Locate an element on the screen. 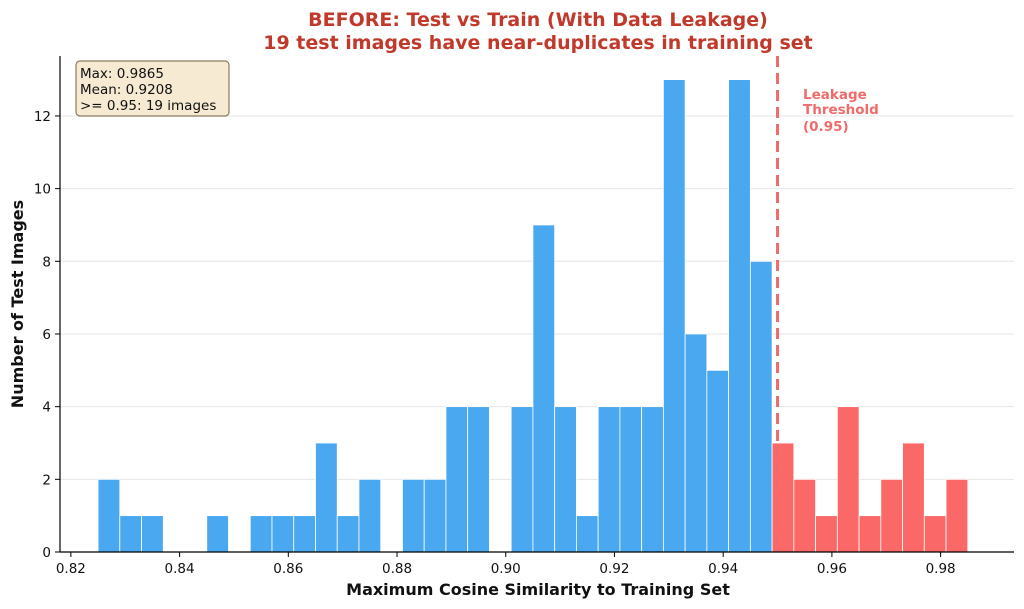  x-tick-label: 0.82 is located at coordinates (71, 569).